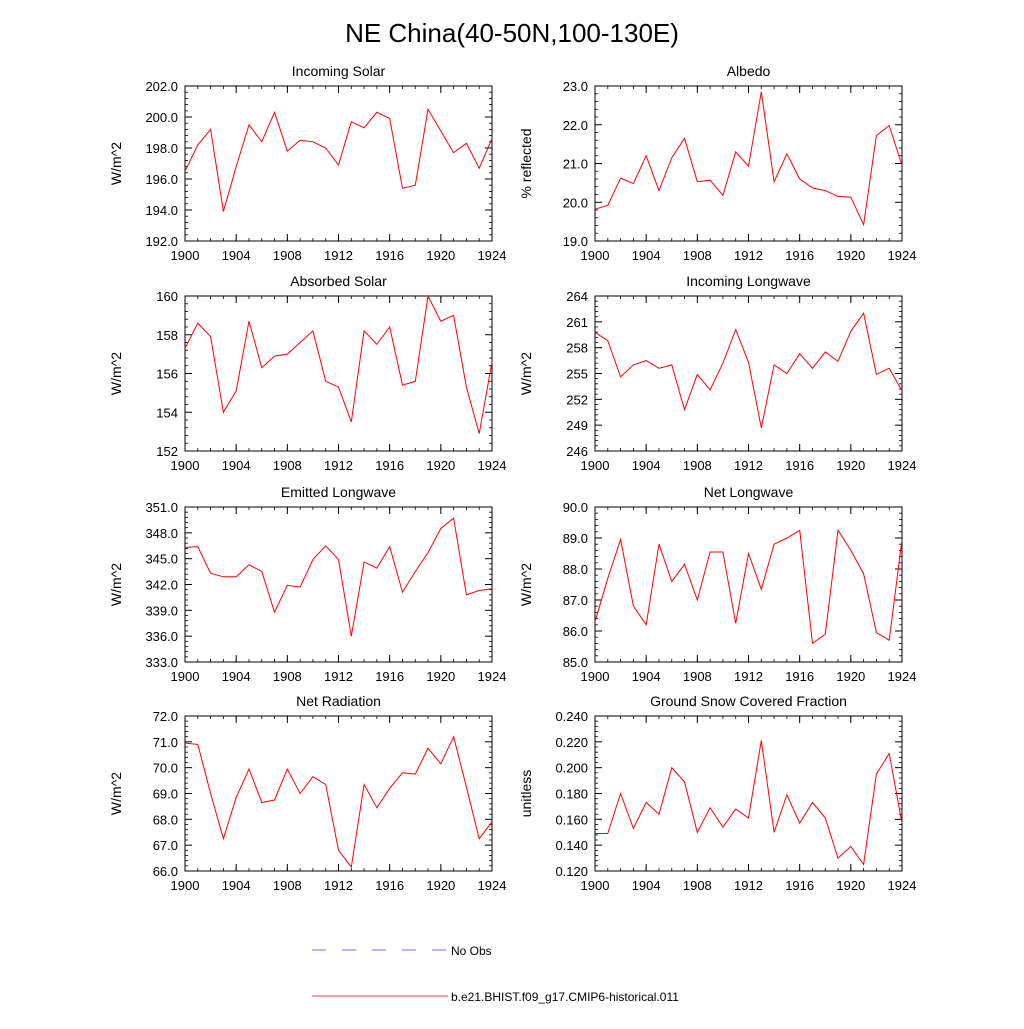  Describe the element at coordinates (577, 451) in the screenshot. I see `y-tick-label: 246` at that location.